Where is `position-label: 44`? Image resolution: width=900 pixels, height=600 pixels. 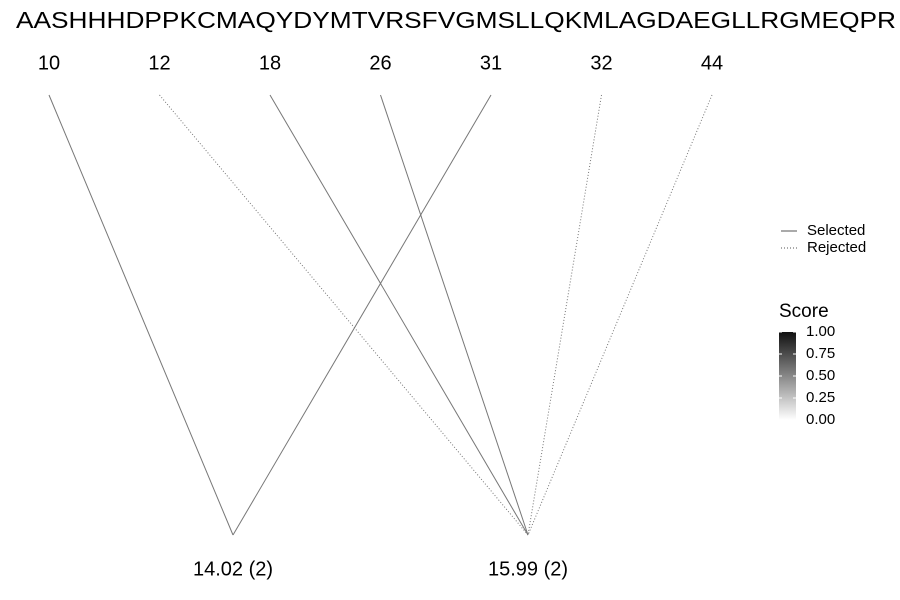
position-label: 44 is located at coordinates (712, 63).